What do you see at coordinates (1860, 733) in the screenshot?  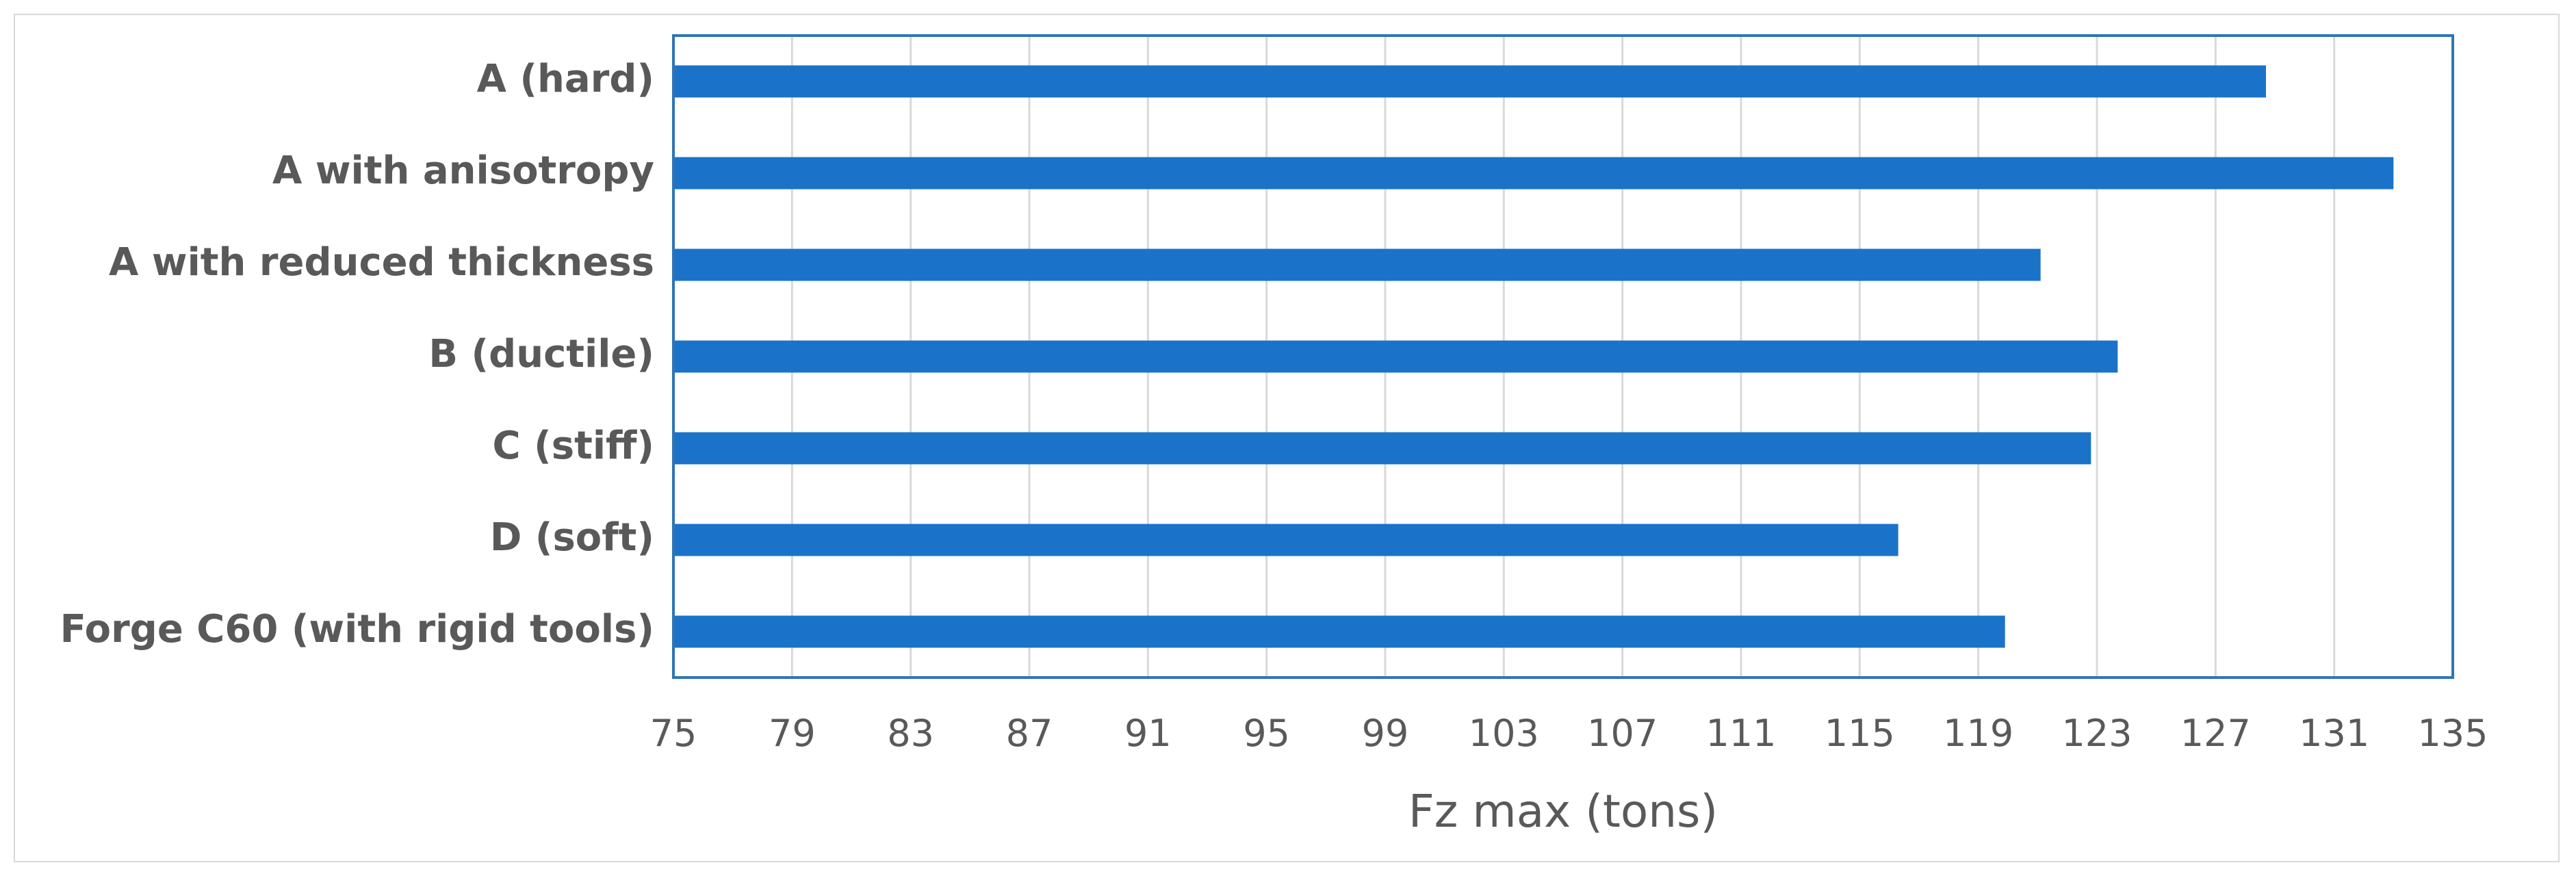 I see `x-tick-label: 115` at bounding box center [1860, 733].